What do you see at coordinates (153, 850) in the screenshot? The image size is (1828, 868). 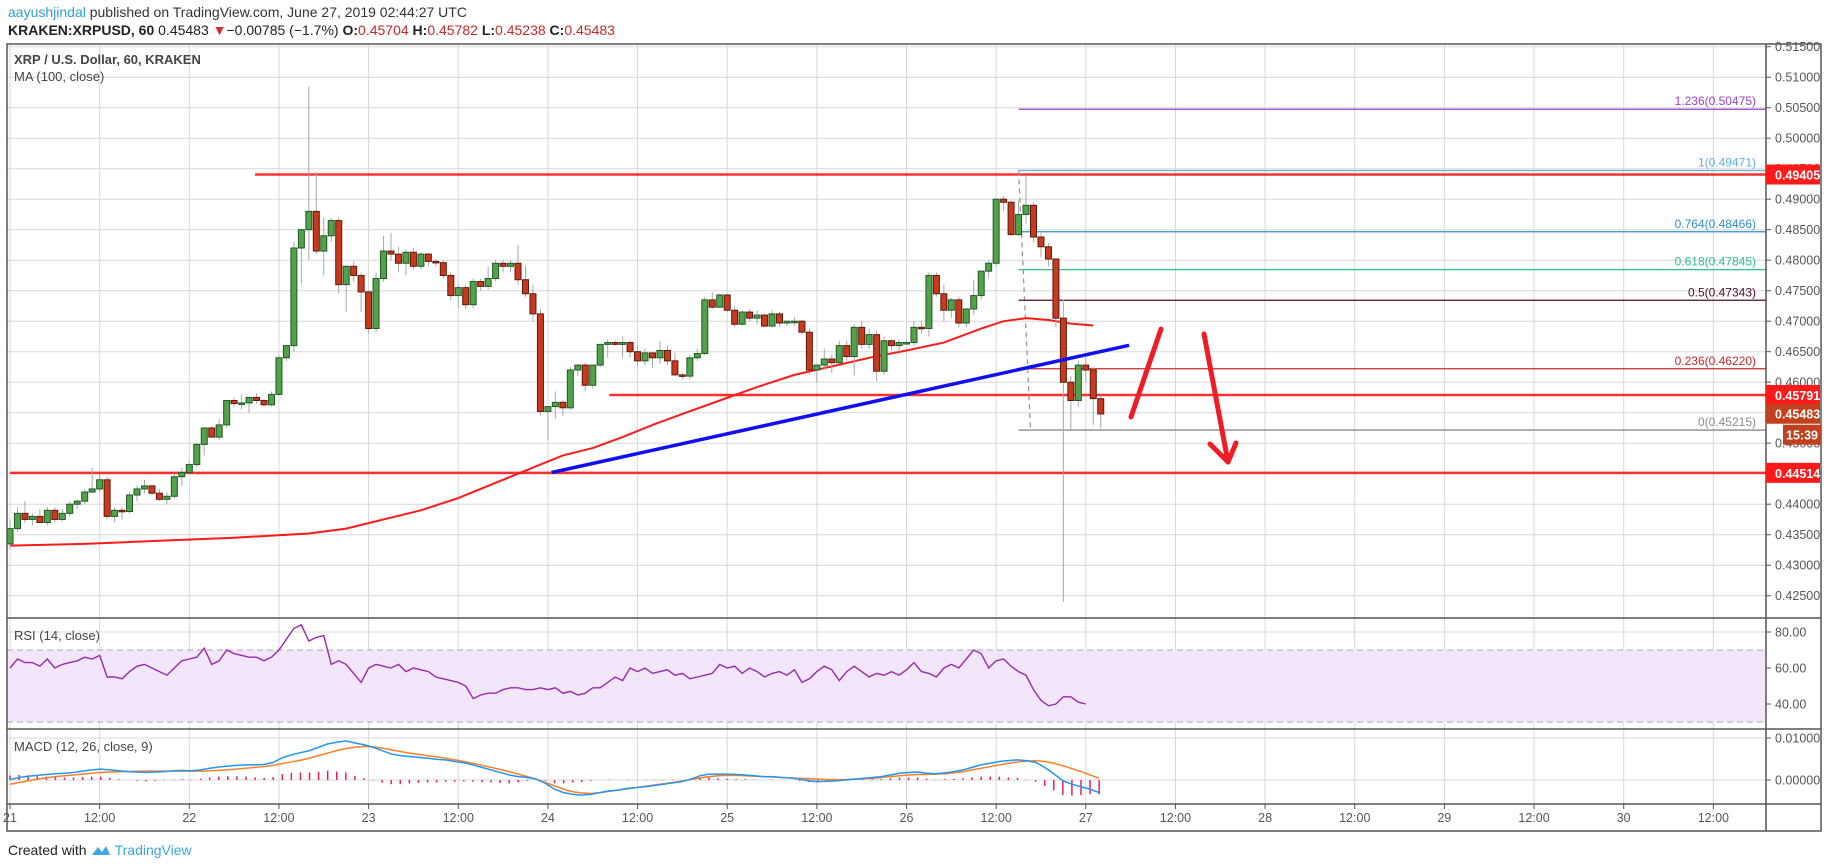 I see `tradingview-brand-link: TradingView` at bounding box center [153, 850].